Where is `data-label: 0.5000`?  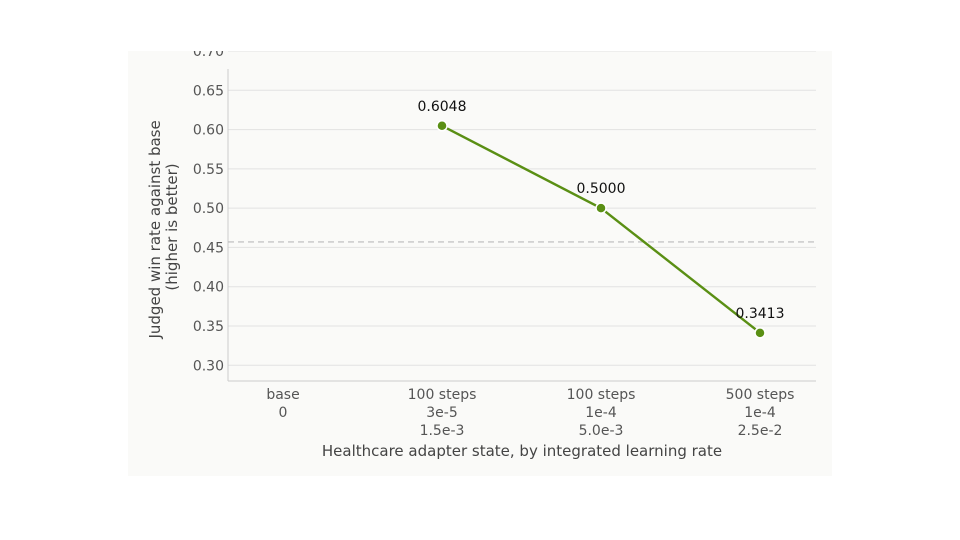 data-label: 0.5000 is located at coordinates (601, 189).